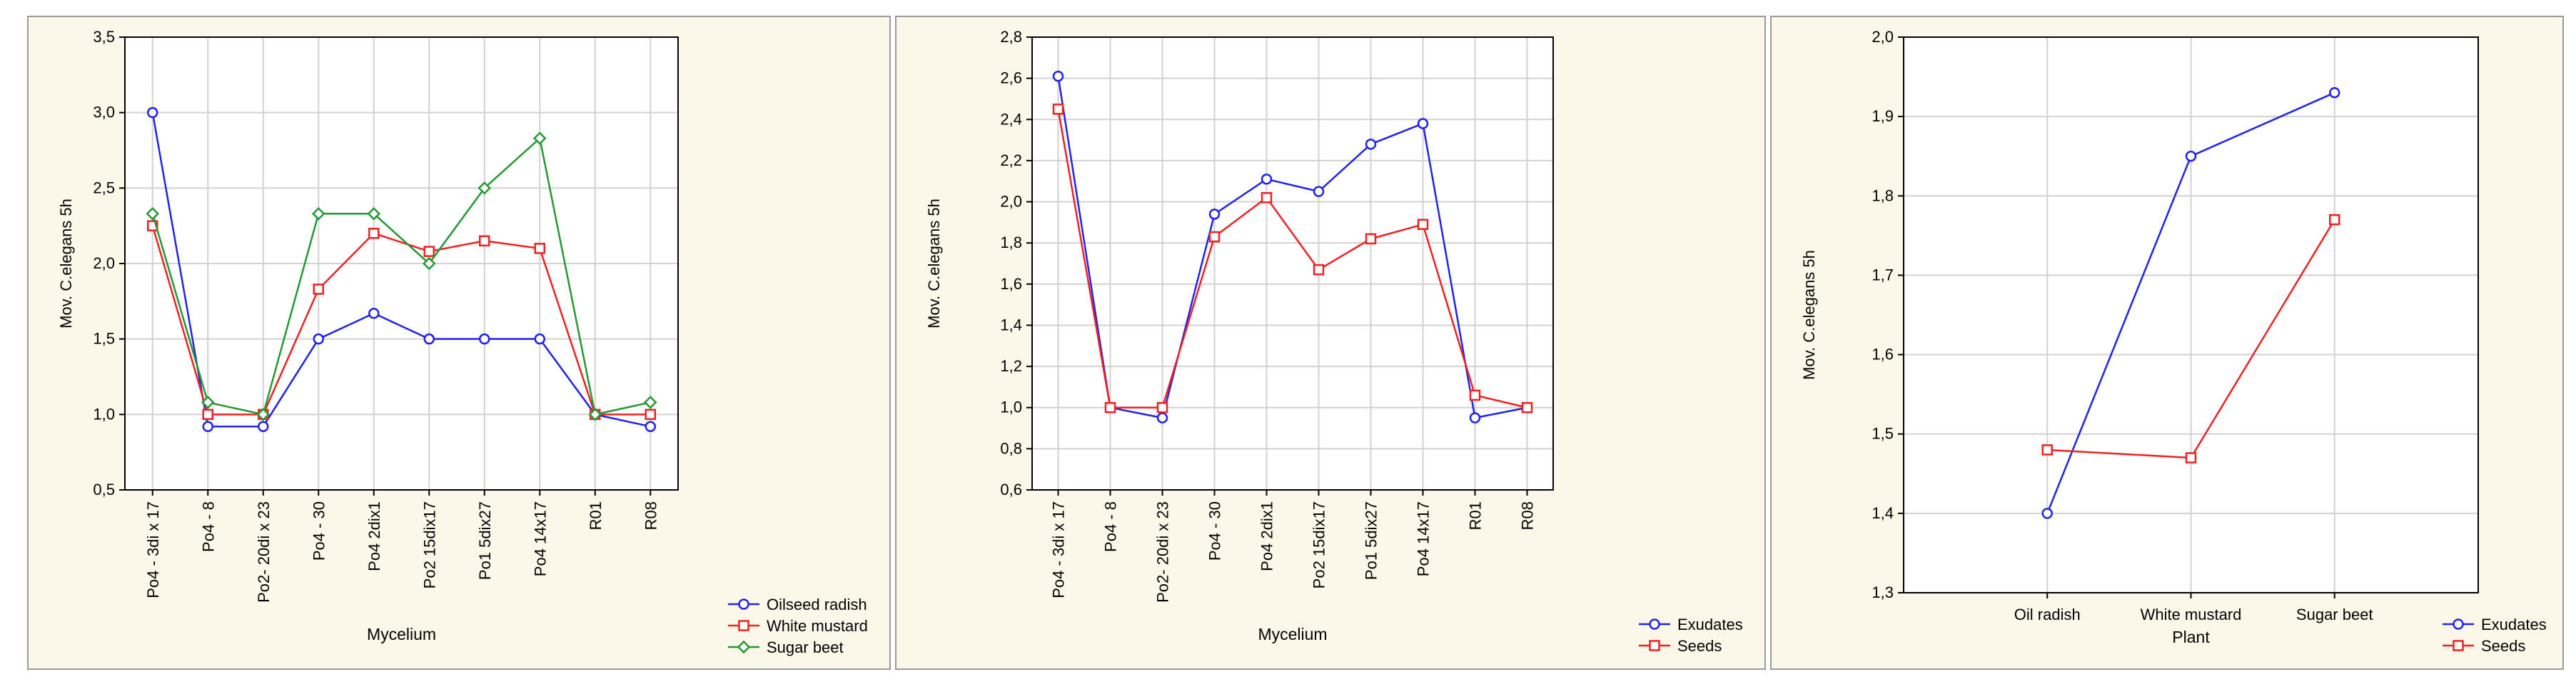 Image resolution: width=2576 pixels, height=697 pixels. I want to click on series-exudates, so click(2190, 303).